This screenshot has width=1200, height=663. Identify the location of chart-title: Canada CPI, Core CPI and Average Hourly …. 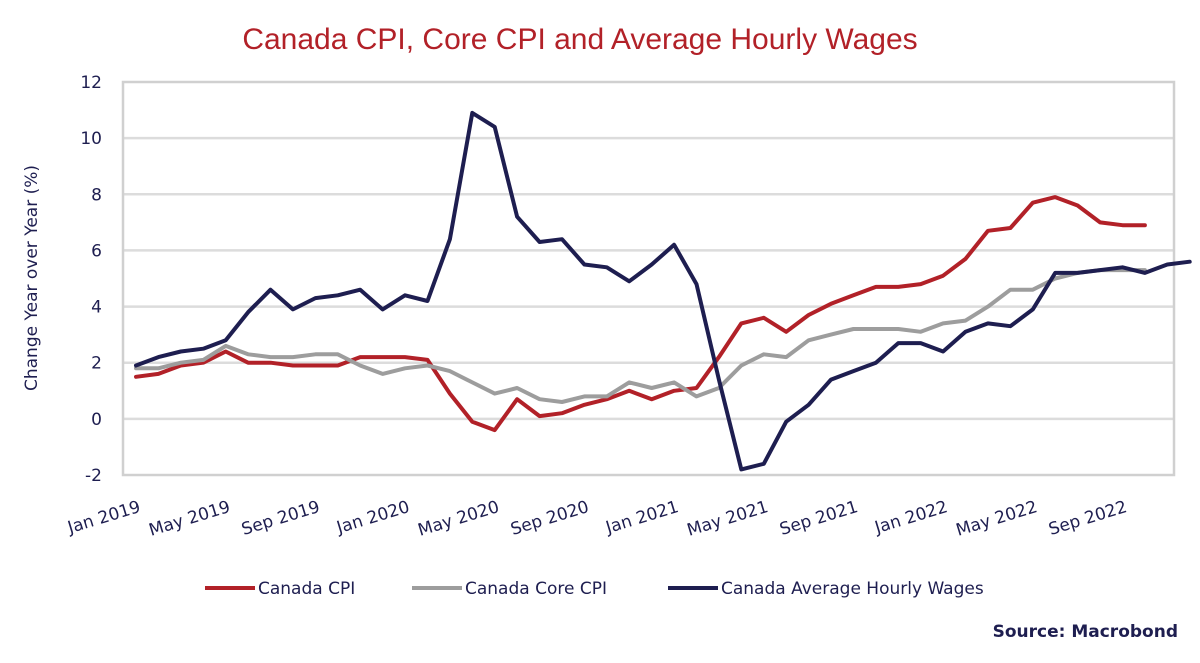
(579, 39).